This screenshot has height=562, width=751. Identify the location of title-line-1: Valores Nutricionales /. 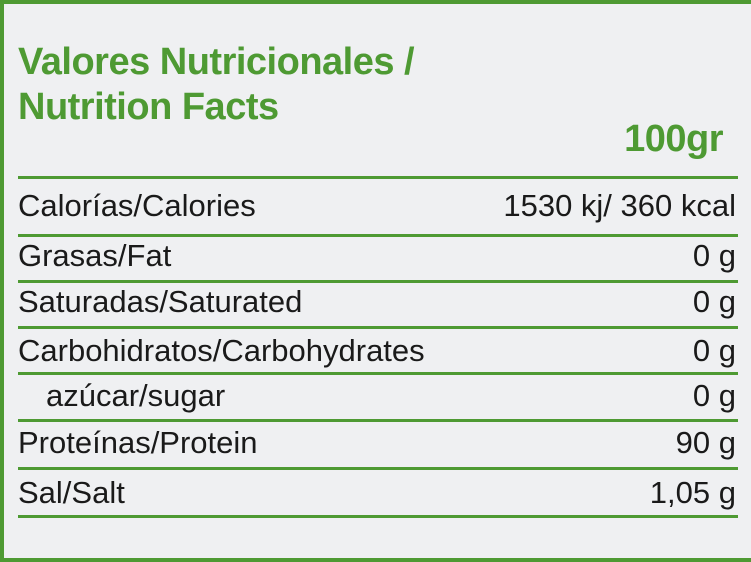
(216, 62).